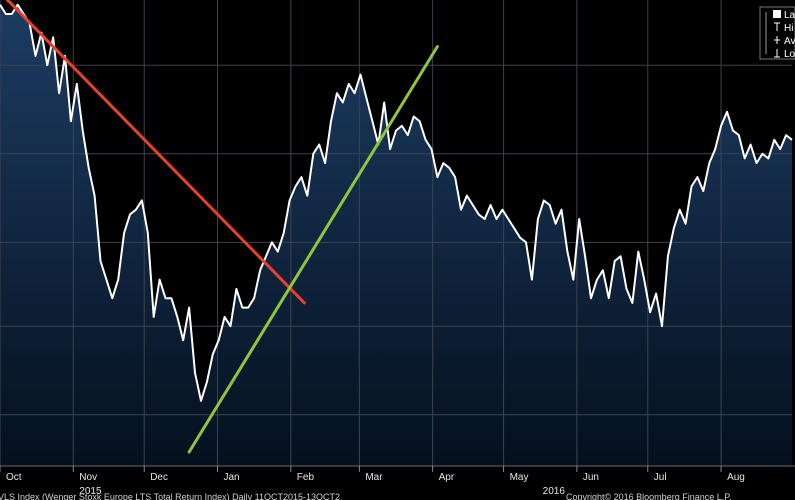  I want to click on year-label-2015: 2015, so click(90, 491).